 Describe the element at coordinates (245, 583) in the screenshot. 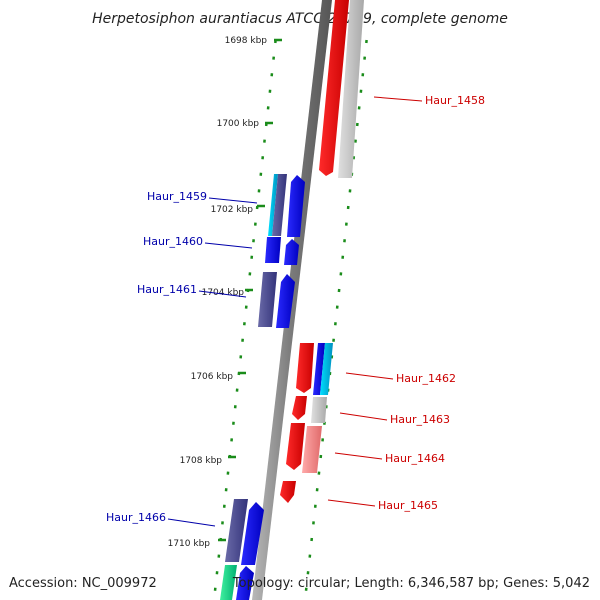

I see `gene-arrow-bottom` at that location.